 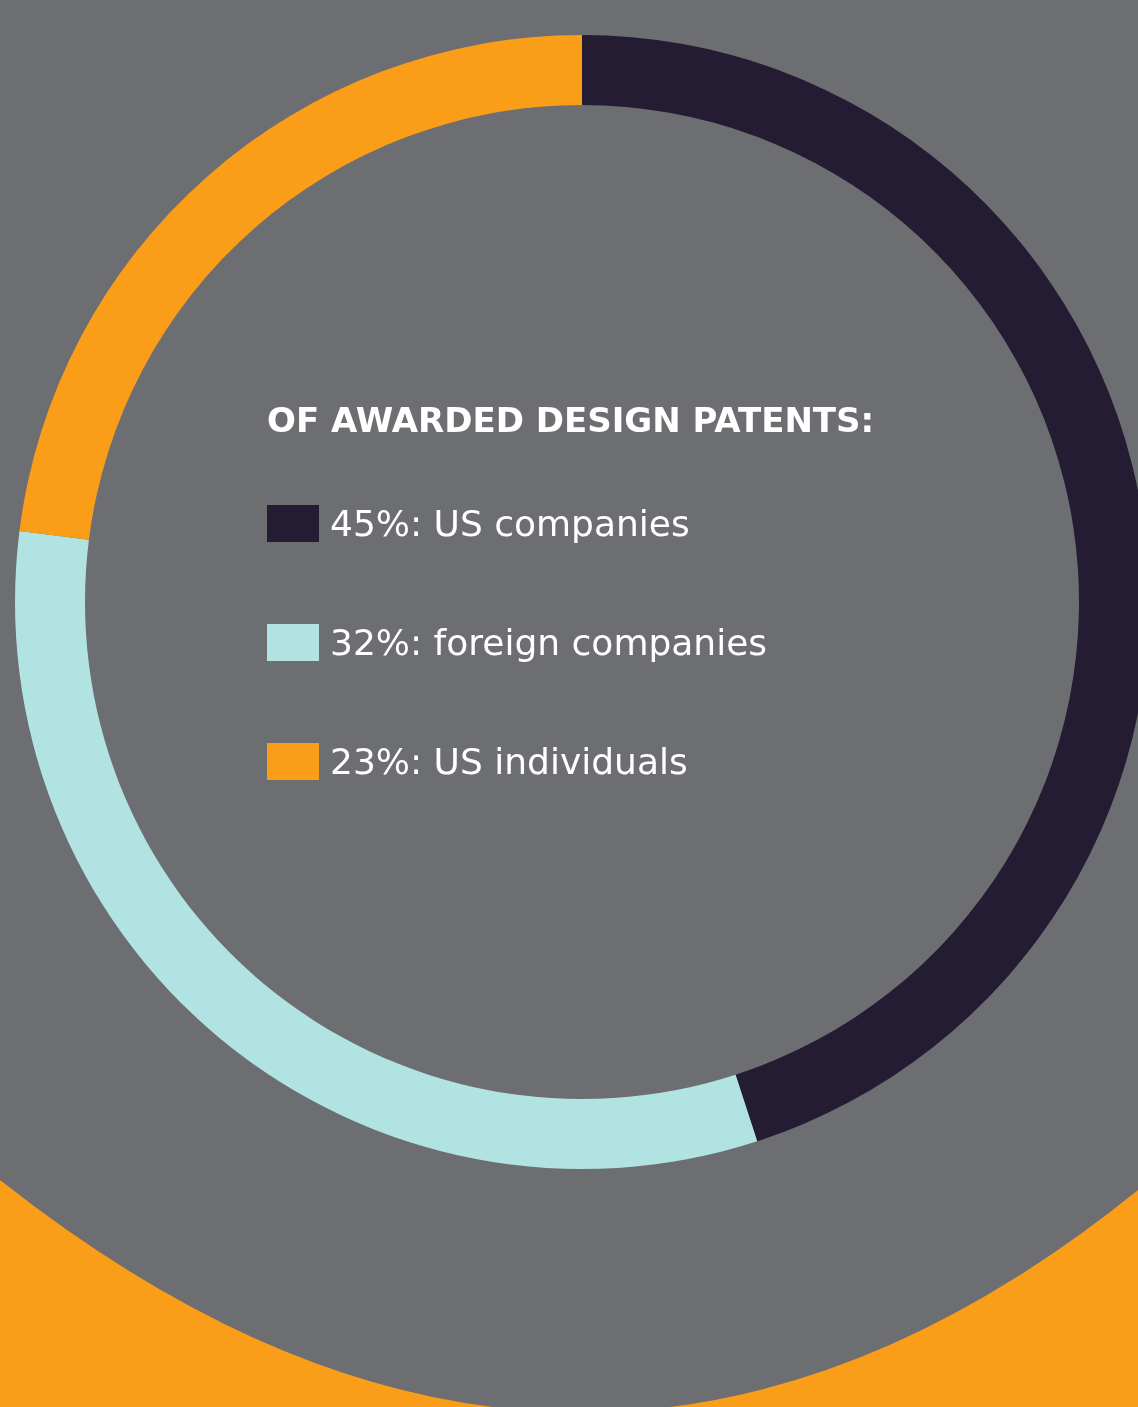 I want to click on legend-label: 32%: foreign companies, so click(x=549, y=642).